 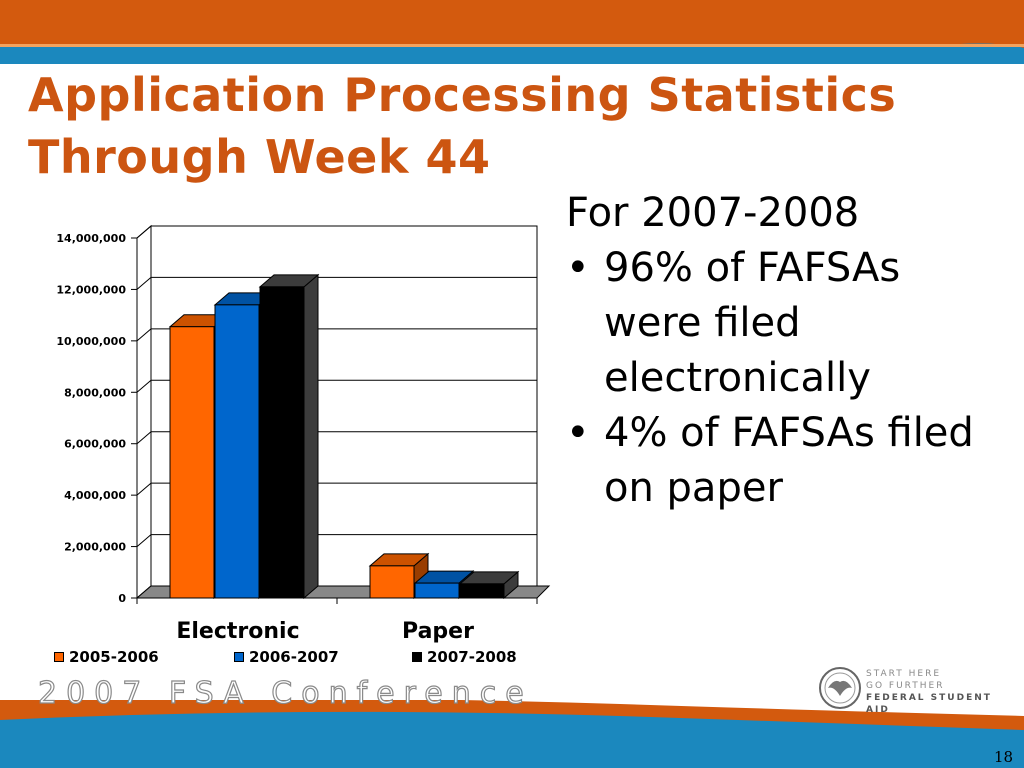 What do you see at coordinates (91, 289) in the screenshot?
I see `y-tick-label-6: 12,000,000` at bounding box center [91, 289].